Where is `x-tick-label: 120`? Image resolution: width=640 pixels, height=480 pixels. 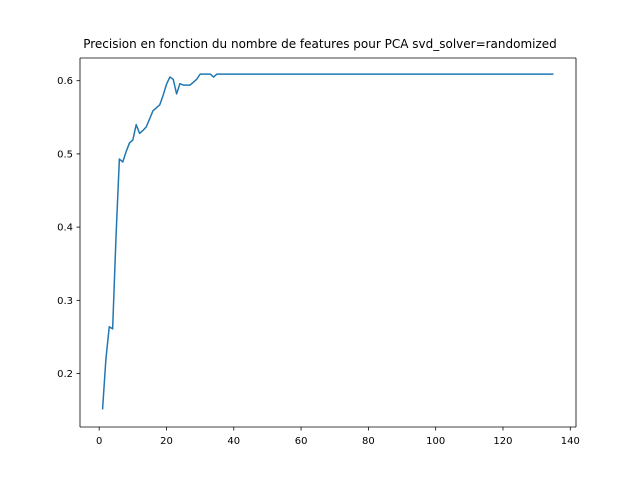
x-tick-label: 120 is located at coordinates (502, 441).